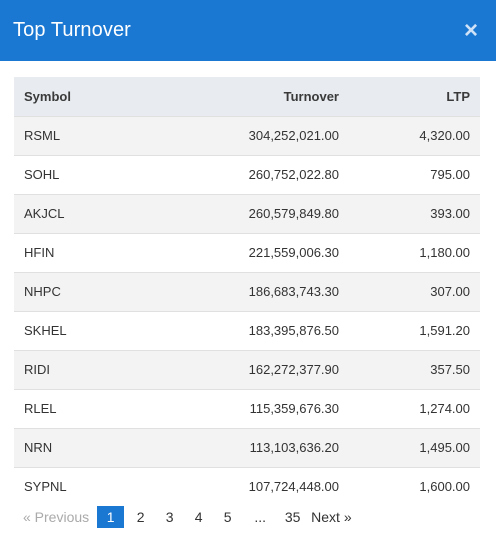 This screenshot has height=558, width=496. What do you see at coordinates (247, 252) in the screenshot?
I see `table-row: HFIN 221,559,006.30 1,180.00` at bounding box center [247, 252].